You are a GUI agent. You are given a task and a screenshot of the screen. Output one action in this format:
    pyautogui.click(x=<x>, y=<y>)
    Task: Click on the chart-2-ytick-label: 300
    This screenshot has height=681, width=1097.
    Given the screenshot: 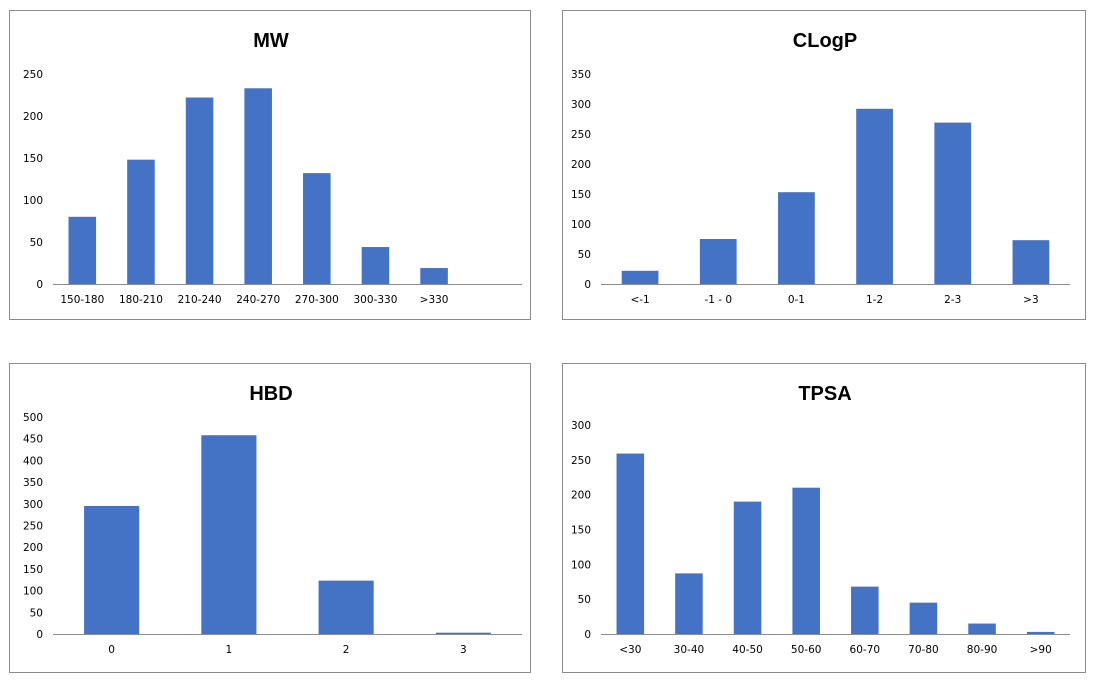 What is the action you would take?
    pyautogui.click(x=33, y=505)
    